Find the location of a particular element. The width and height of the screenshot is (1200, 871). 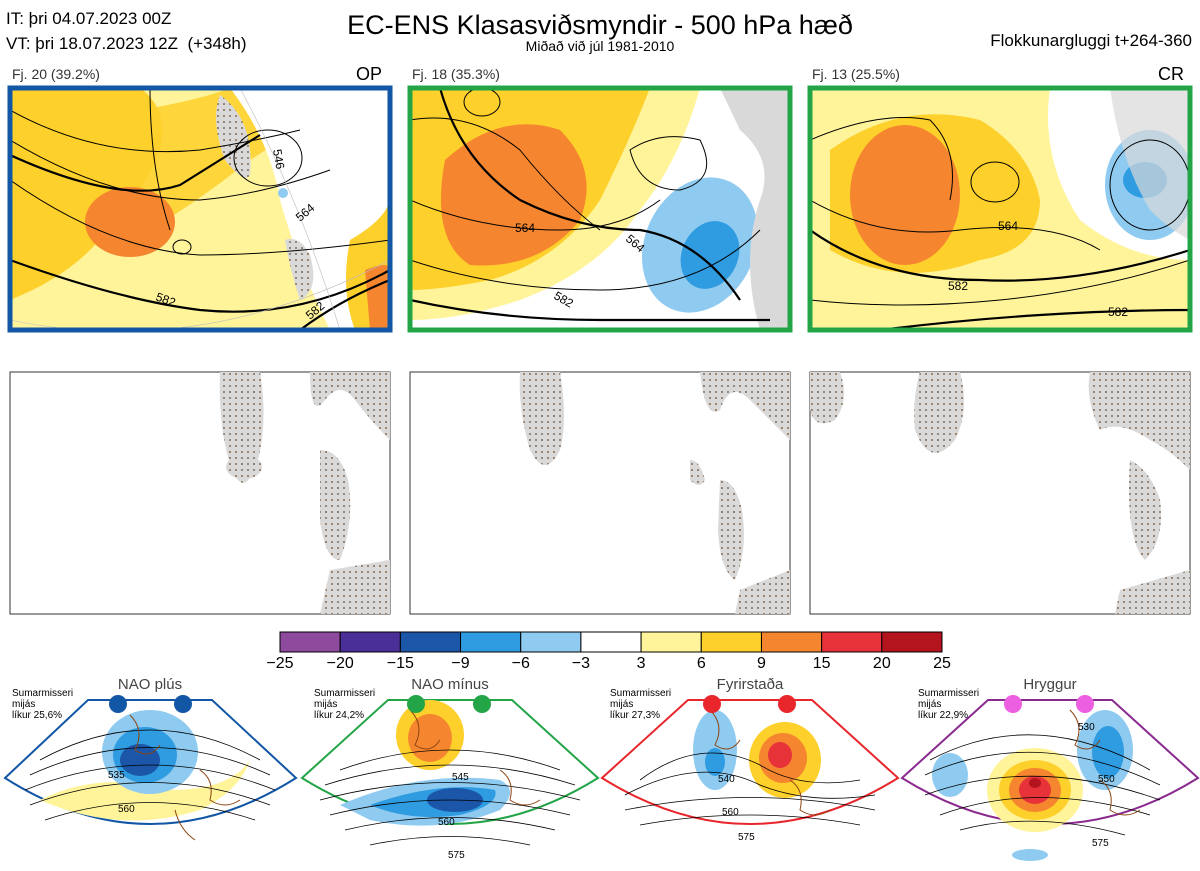

cluster-1-map: 546 564 582 582 is located at coordinates (200, 209).